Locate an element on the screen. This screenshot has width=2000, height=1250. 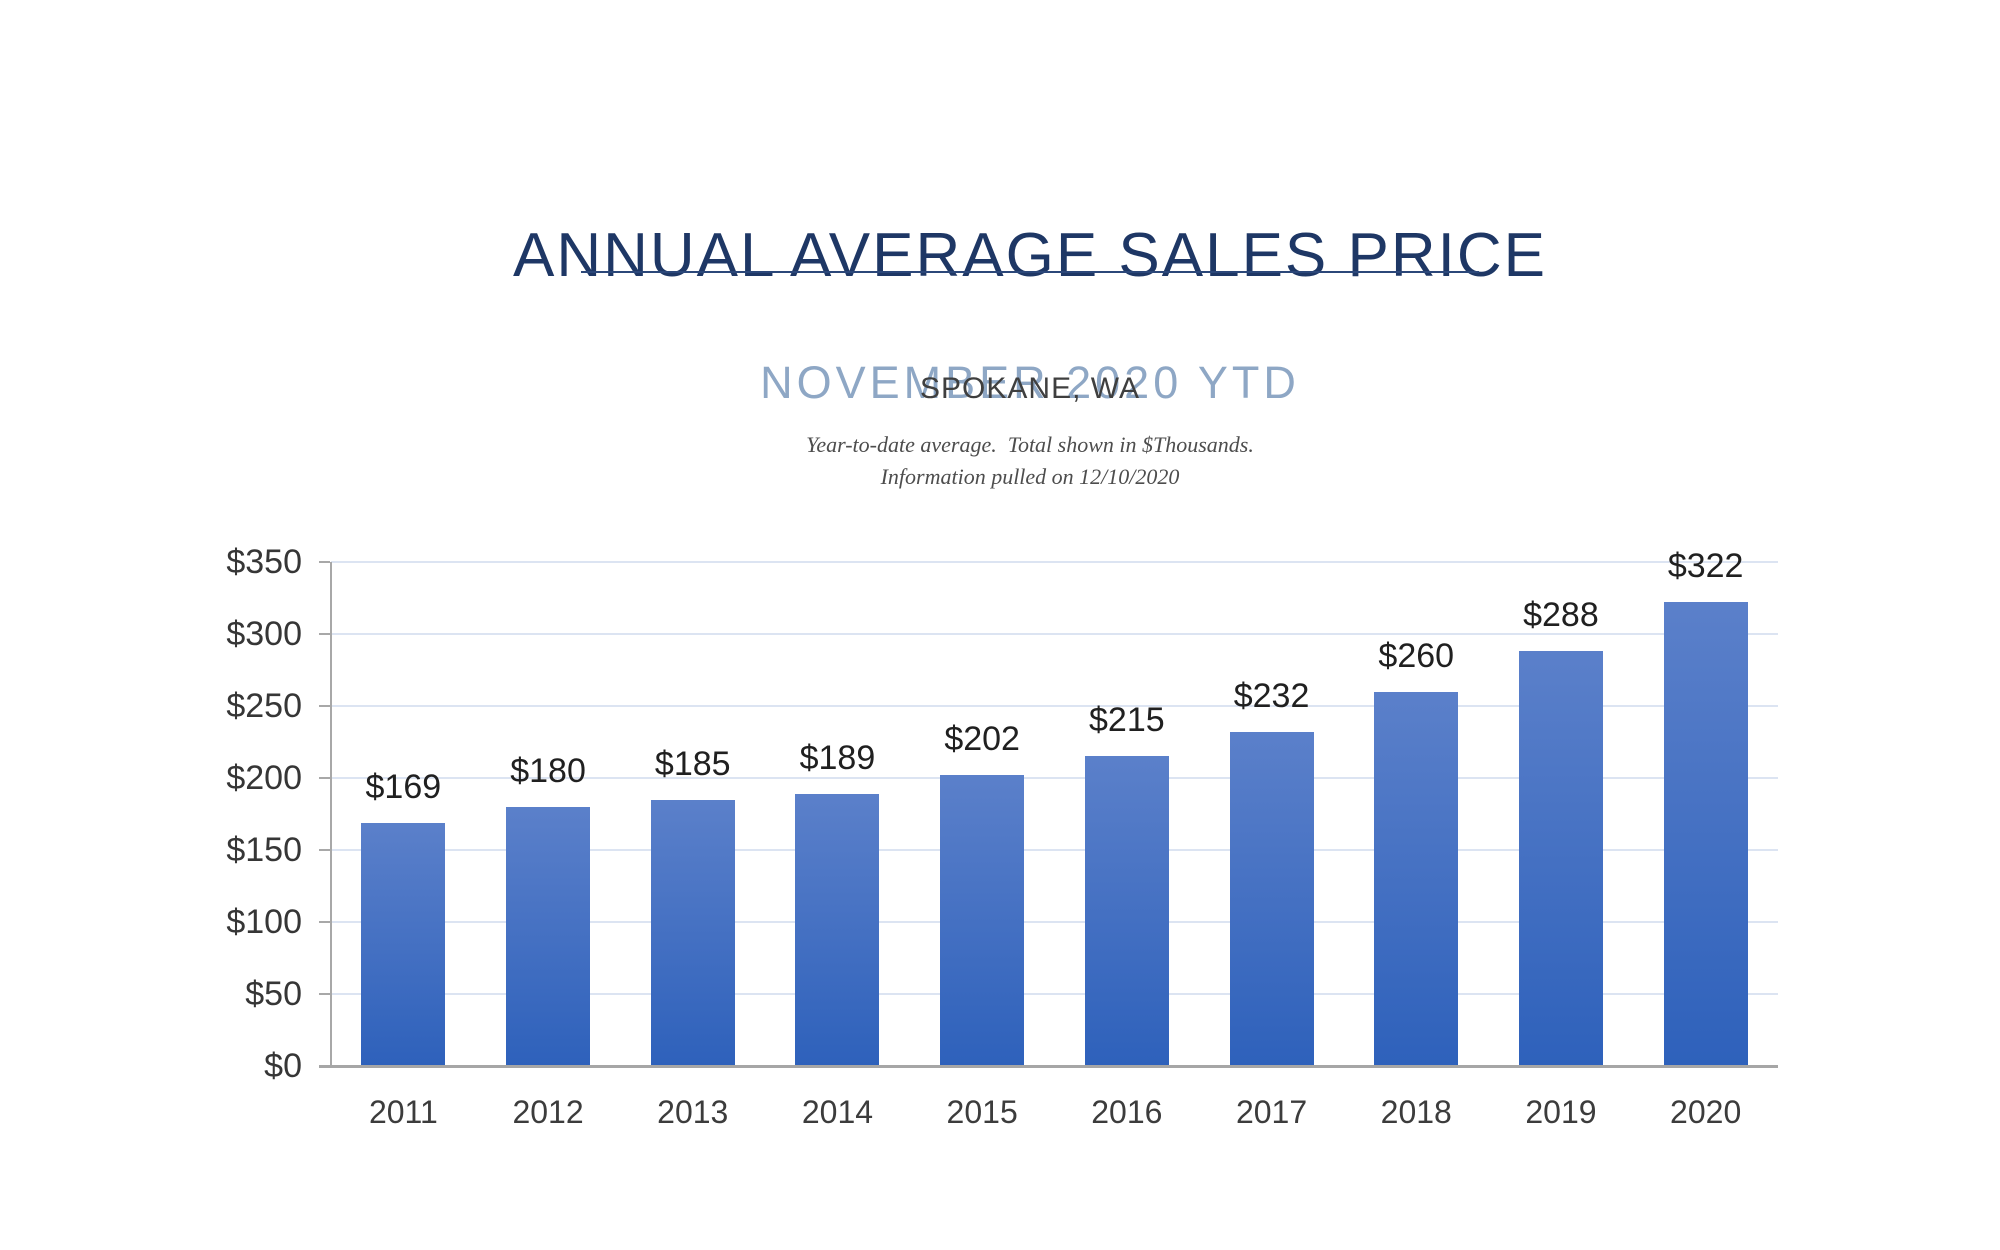
bar-value-label-2018: $260 is located at coordinates (1416, 655).